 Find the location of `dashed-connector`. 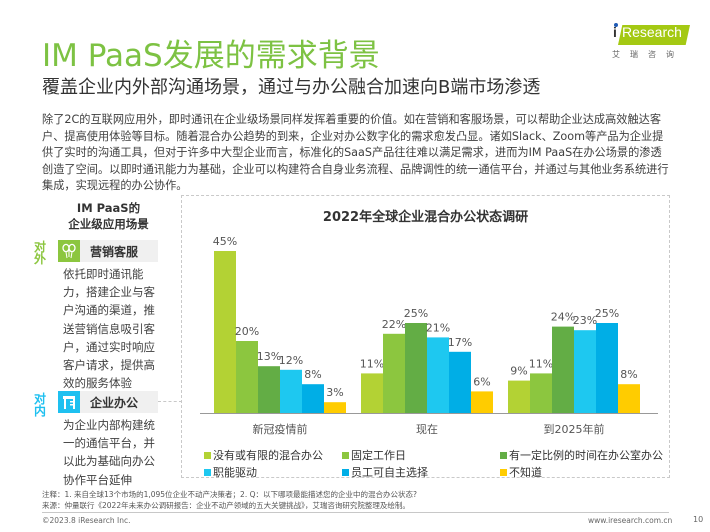

dashed-connector is located at coordinates (170, 401).